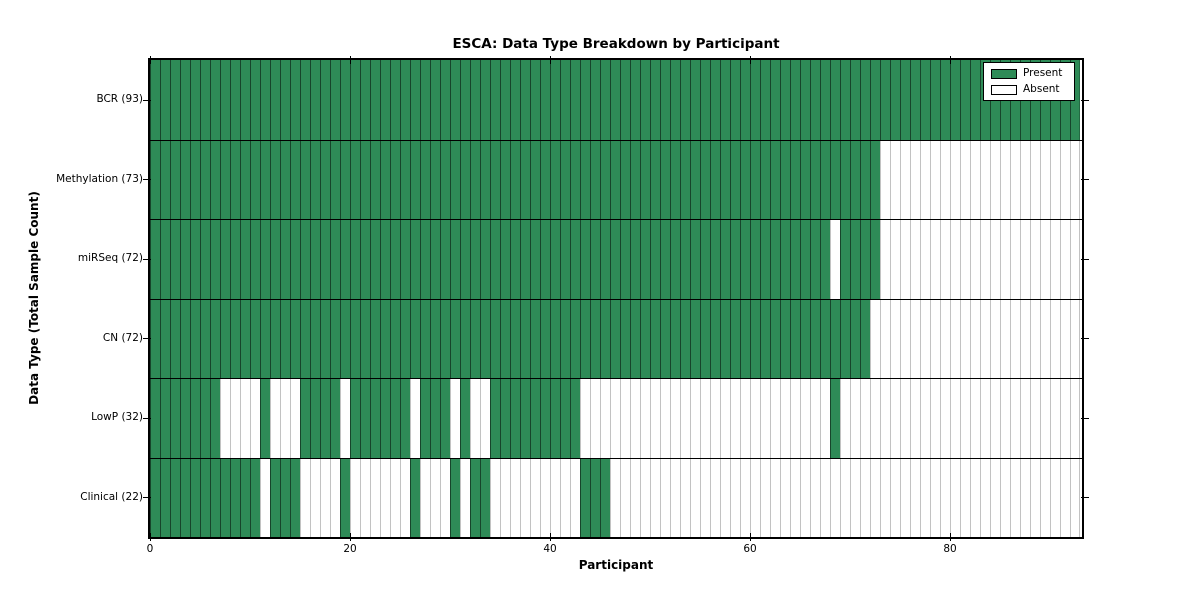 The height and width of the screenshot is (600, 1200). I want to click on row-divider, so click(616, 458).